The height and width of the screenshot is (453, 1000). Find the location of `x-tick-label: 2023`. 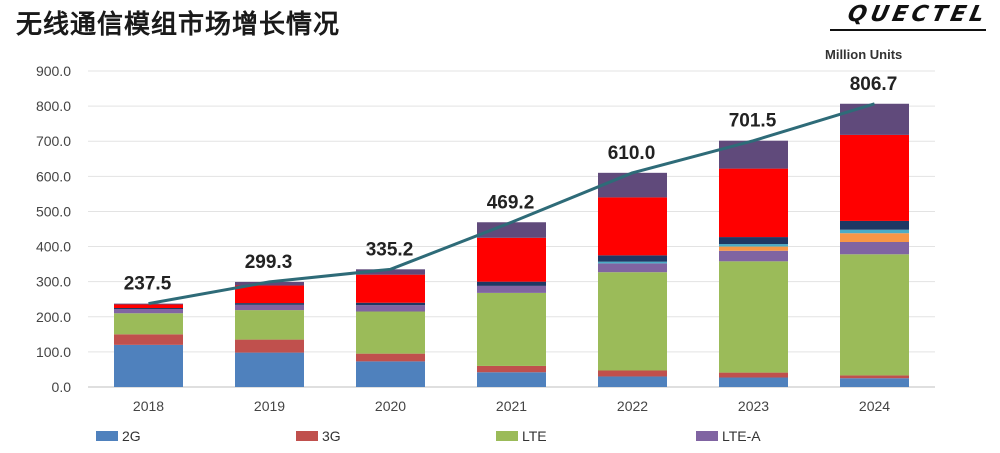

x-tick-label: 2023 is located at coordinates (753, 406).